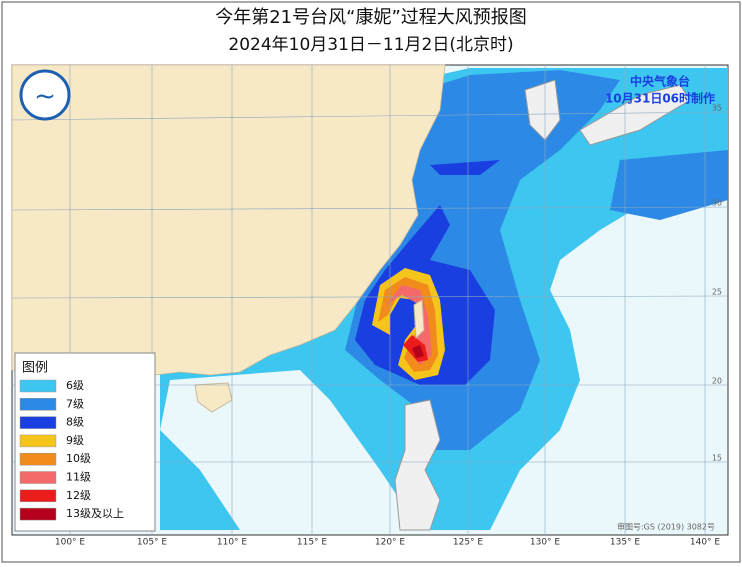 This screenshot has width=742, height=567. Describe the element at coordinates (78, 458) in the screenshot. I see `legend-label: 10级` at that location.